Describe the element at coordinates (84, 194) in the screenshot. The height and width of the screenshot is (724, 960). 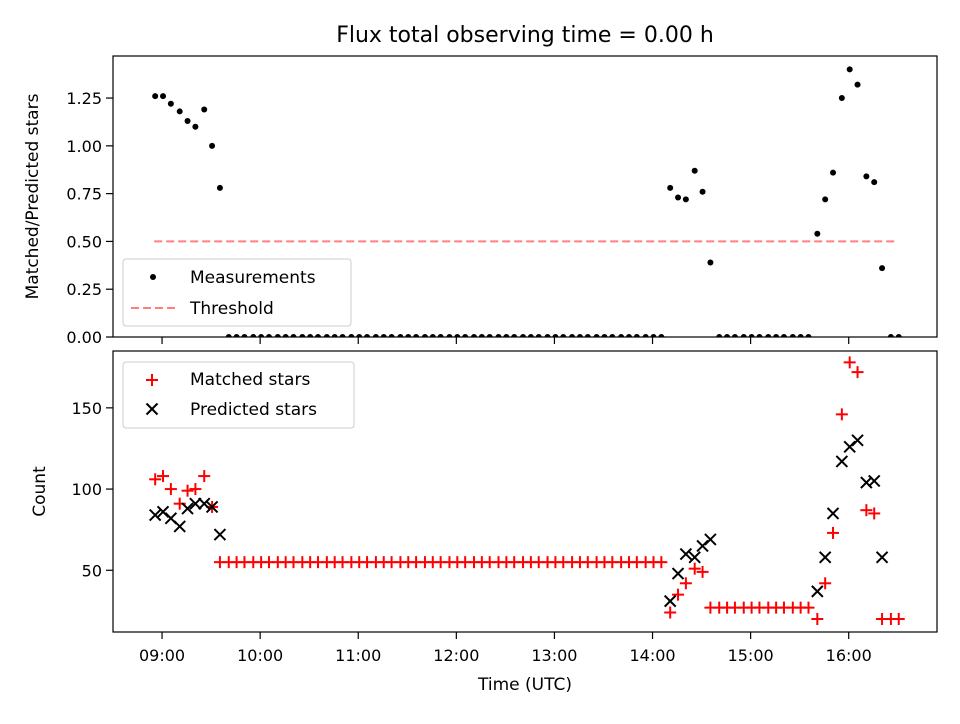
I see `y-tick-label: 0.75` at that location.